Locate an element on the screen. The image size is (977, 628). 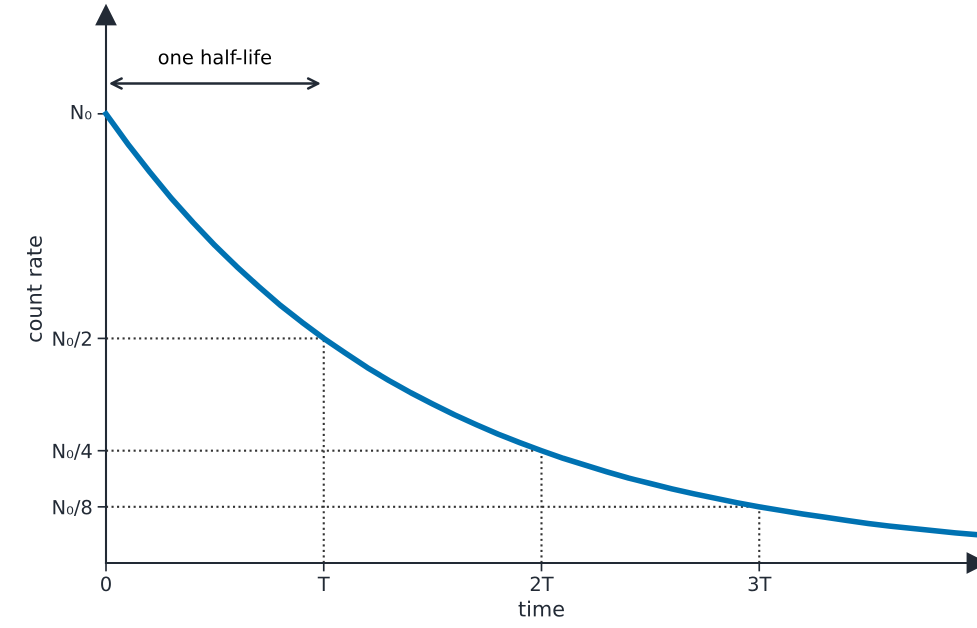
y-axis-title: count rate is located at coordinates (34, 289).